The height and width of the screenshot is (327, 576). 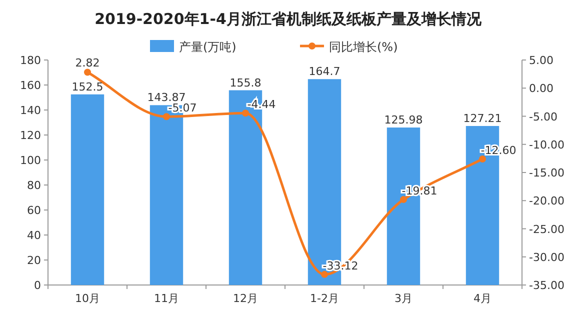 I want to click on y-tick-label: 80, so click(x=34, y=185).